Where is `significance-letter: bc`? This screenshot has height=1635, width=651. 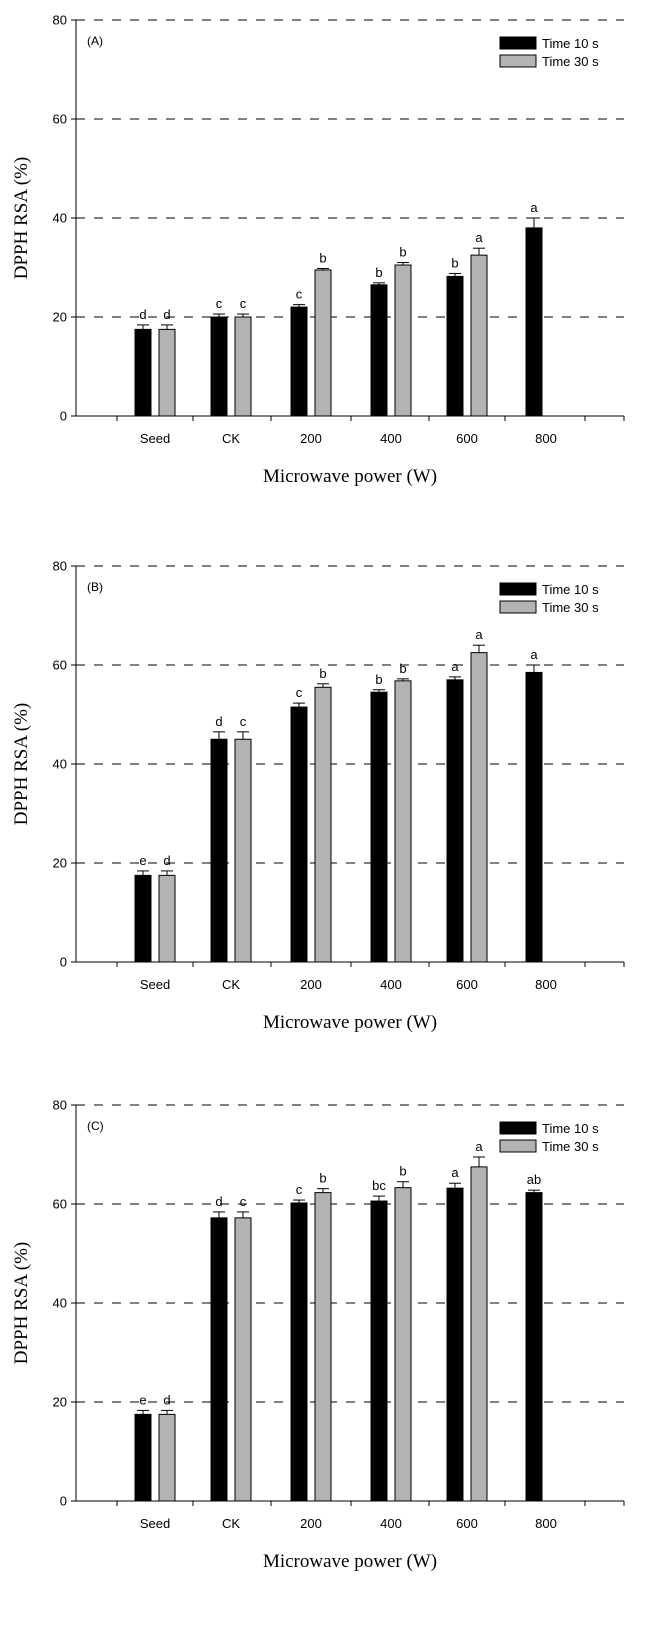 significance-letter: bc is located at coordinates (379, 1185).